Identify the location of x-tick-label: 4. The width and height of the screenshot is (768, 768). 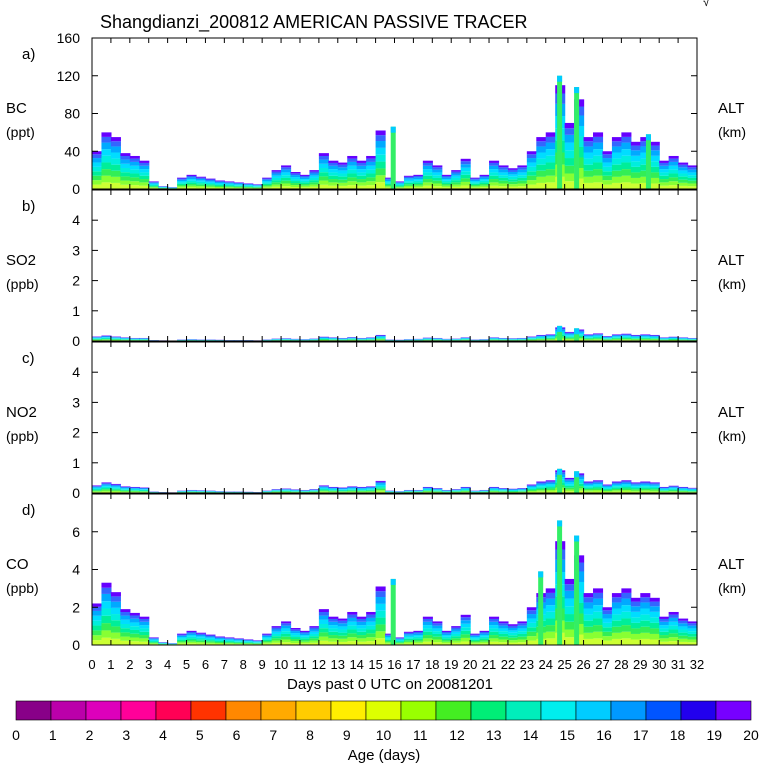
(167, 664).